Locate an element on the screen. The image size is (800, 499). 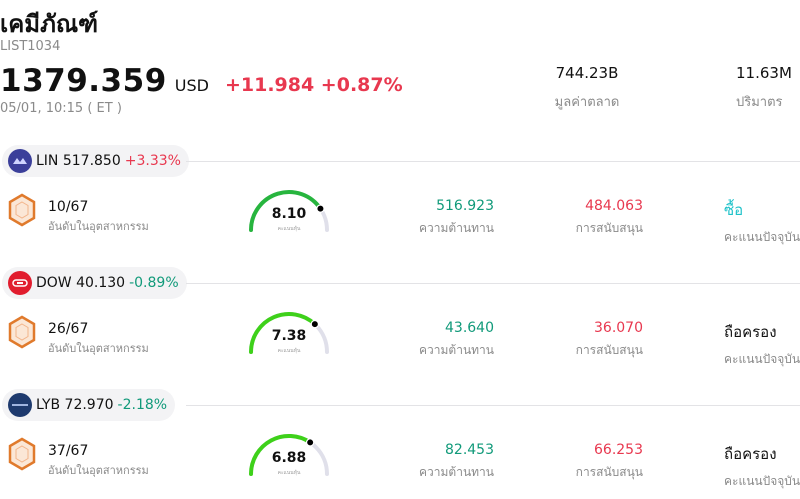
support-block: 36.070 การสนับสนุน is located at coordinates (609, 340).